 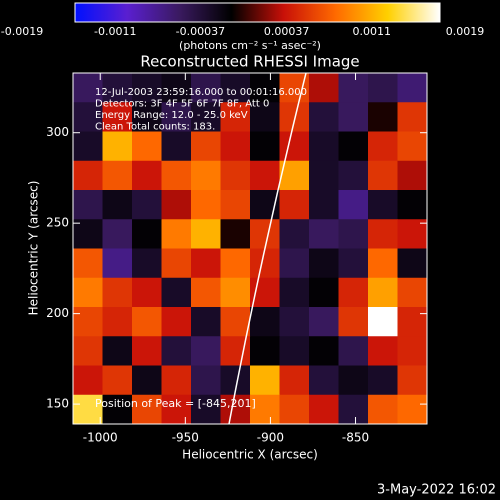 What do you see at coordinates (57, 223) in the screenshot?
I see `y-tick-label: 250` at bounding box center [57, 223].